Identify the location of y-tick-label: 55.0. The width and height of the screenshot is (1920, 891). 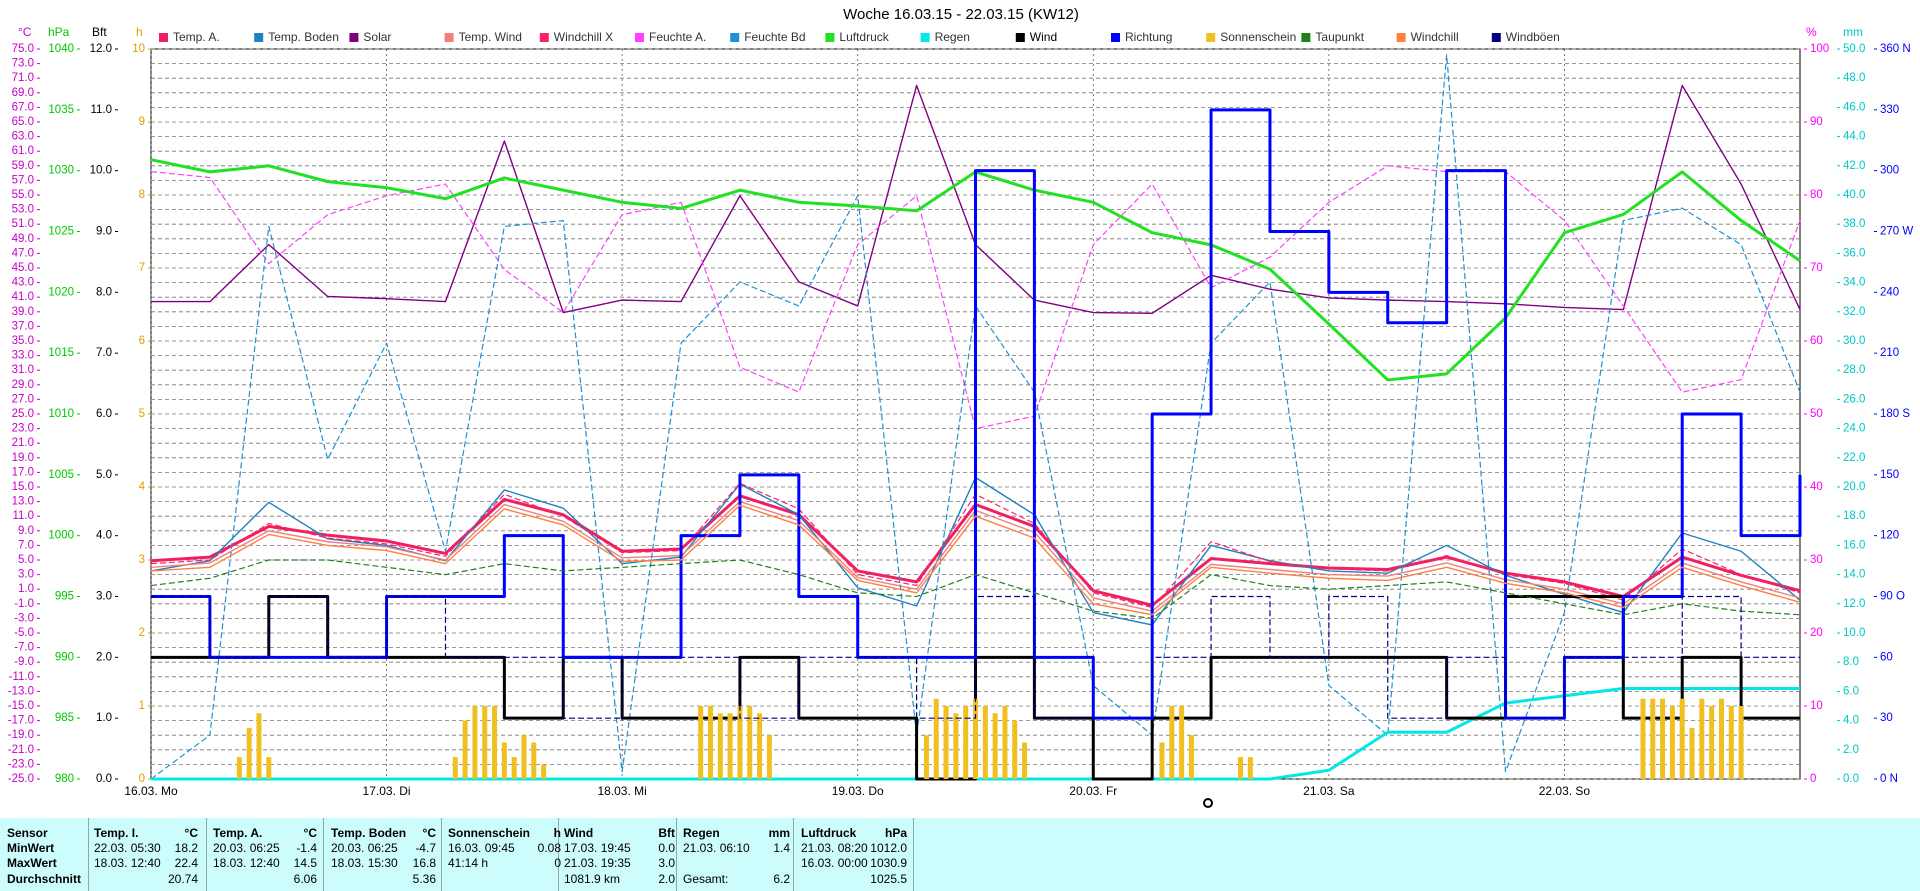
(23, 195).